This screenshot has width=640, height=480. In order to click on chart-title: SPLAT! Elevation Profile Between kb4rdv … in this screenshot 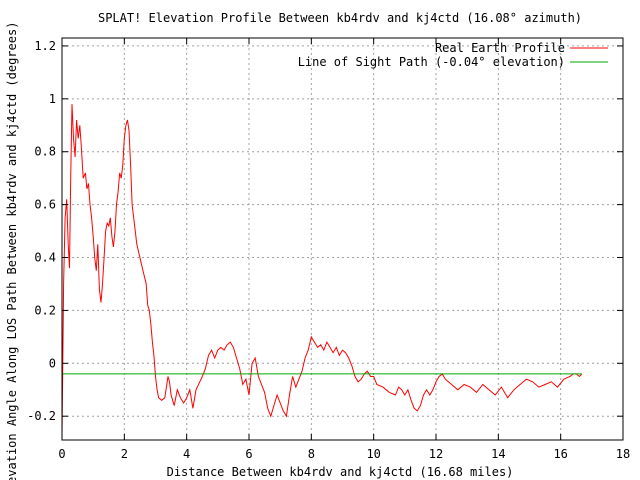, I will do `click(340, 18)`.